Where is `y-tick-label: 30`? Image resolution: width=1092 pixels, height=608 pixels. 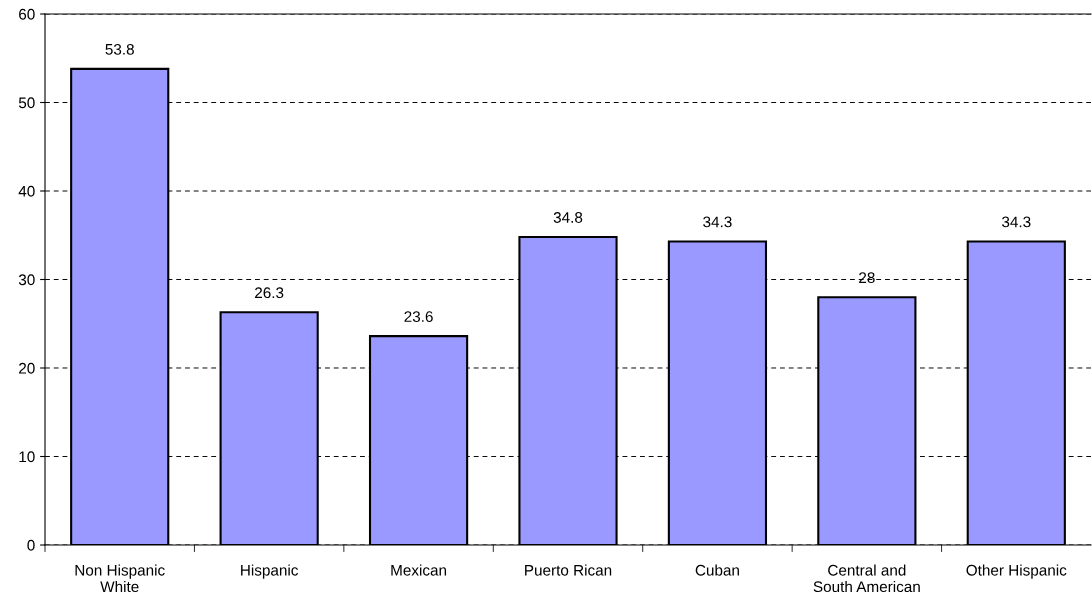 y-tick-label: 30 is located at coordinates (26, 280).